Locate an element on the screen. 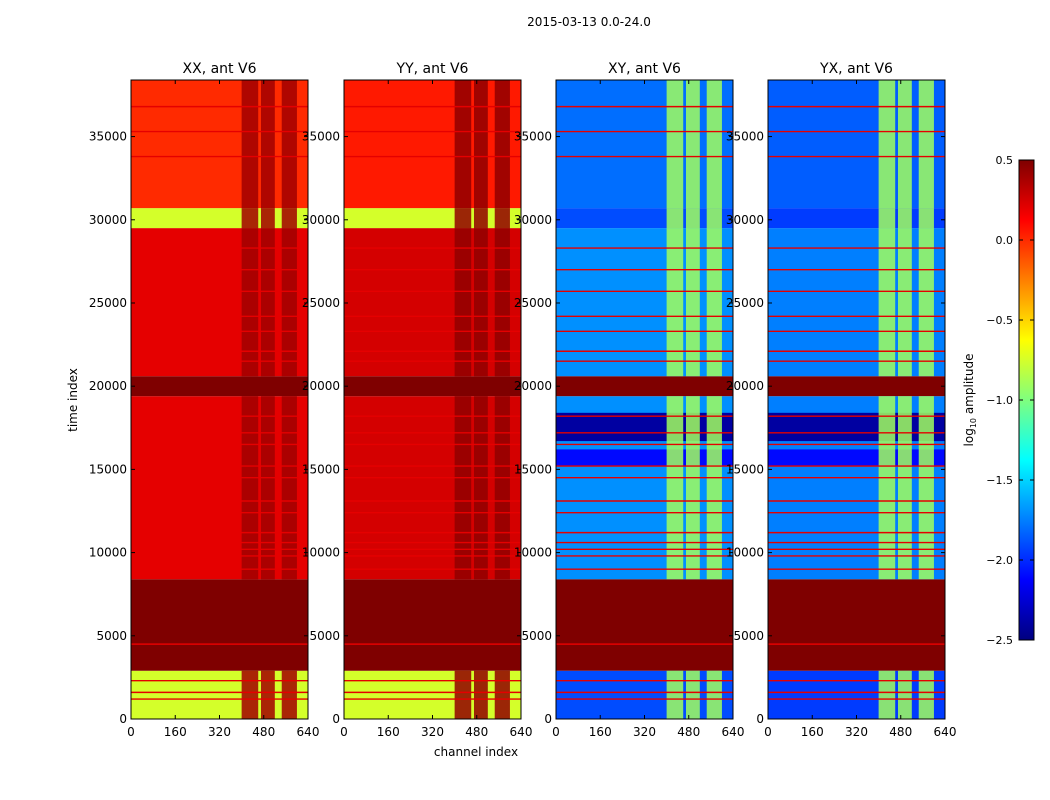  figure-suptitle: 2015-03-13 0.0-24.0 is located at coordinates (589, 22).